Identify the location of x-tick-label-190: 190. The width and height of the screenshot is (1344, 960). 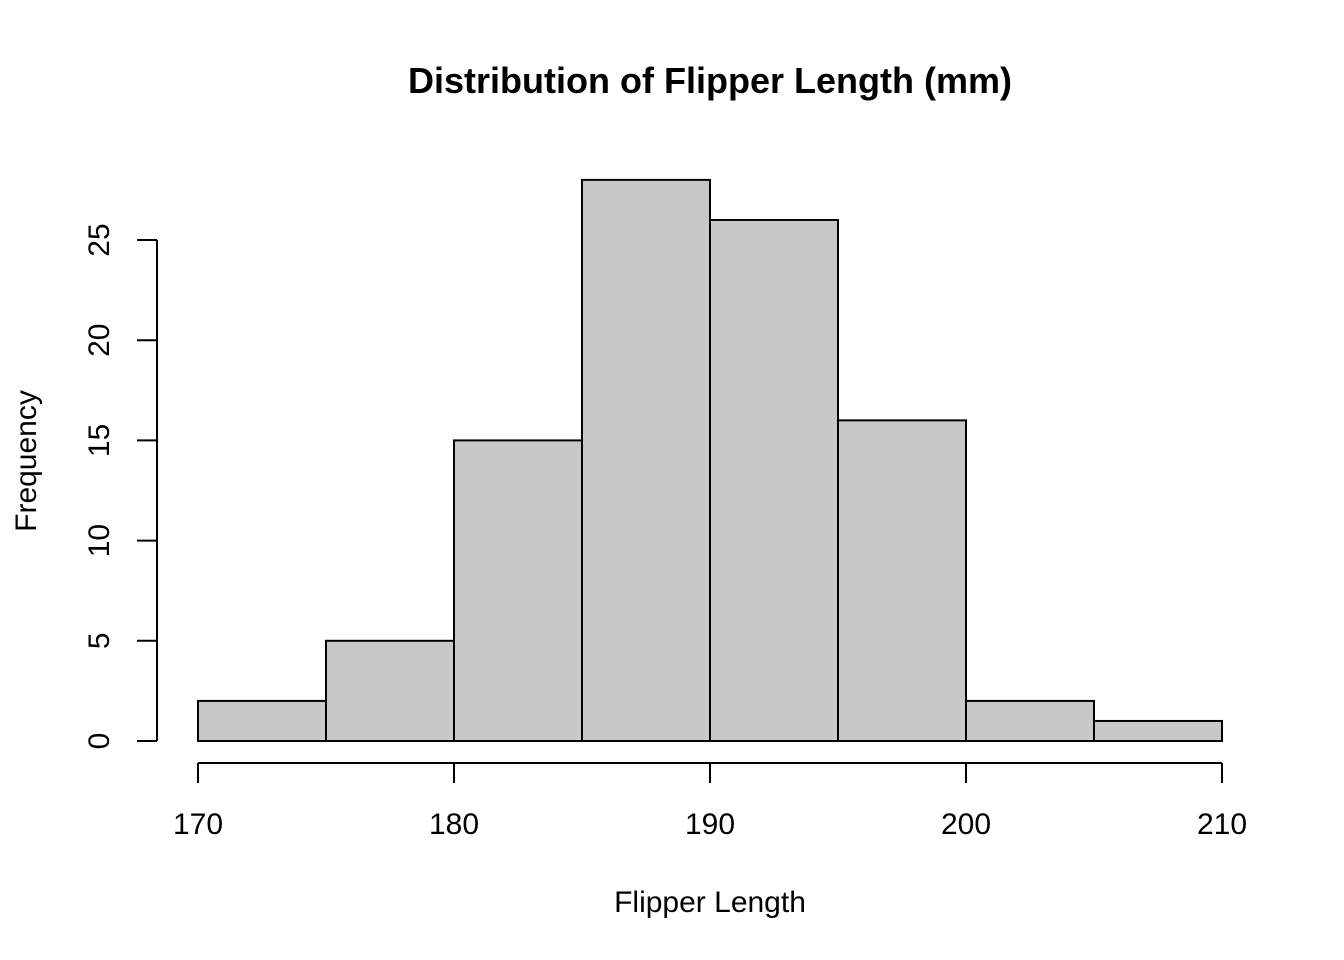
(710, 824).